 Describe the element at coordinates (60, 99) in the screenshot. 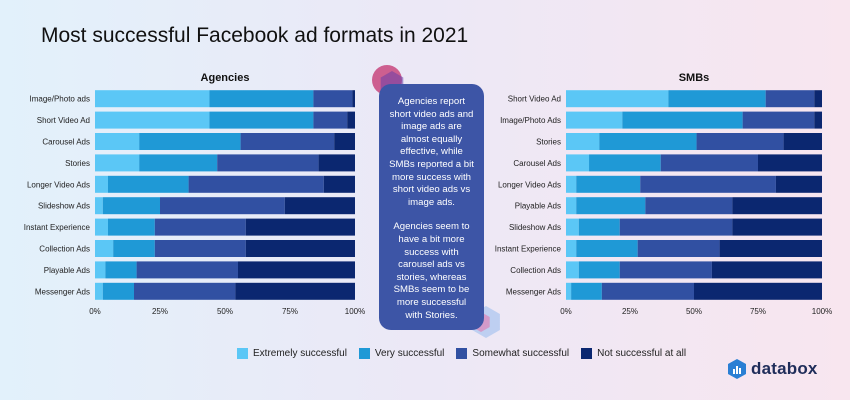

I see `category-label: Image/Photo ads` at that location.